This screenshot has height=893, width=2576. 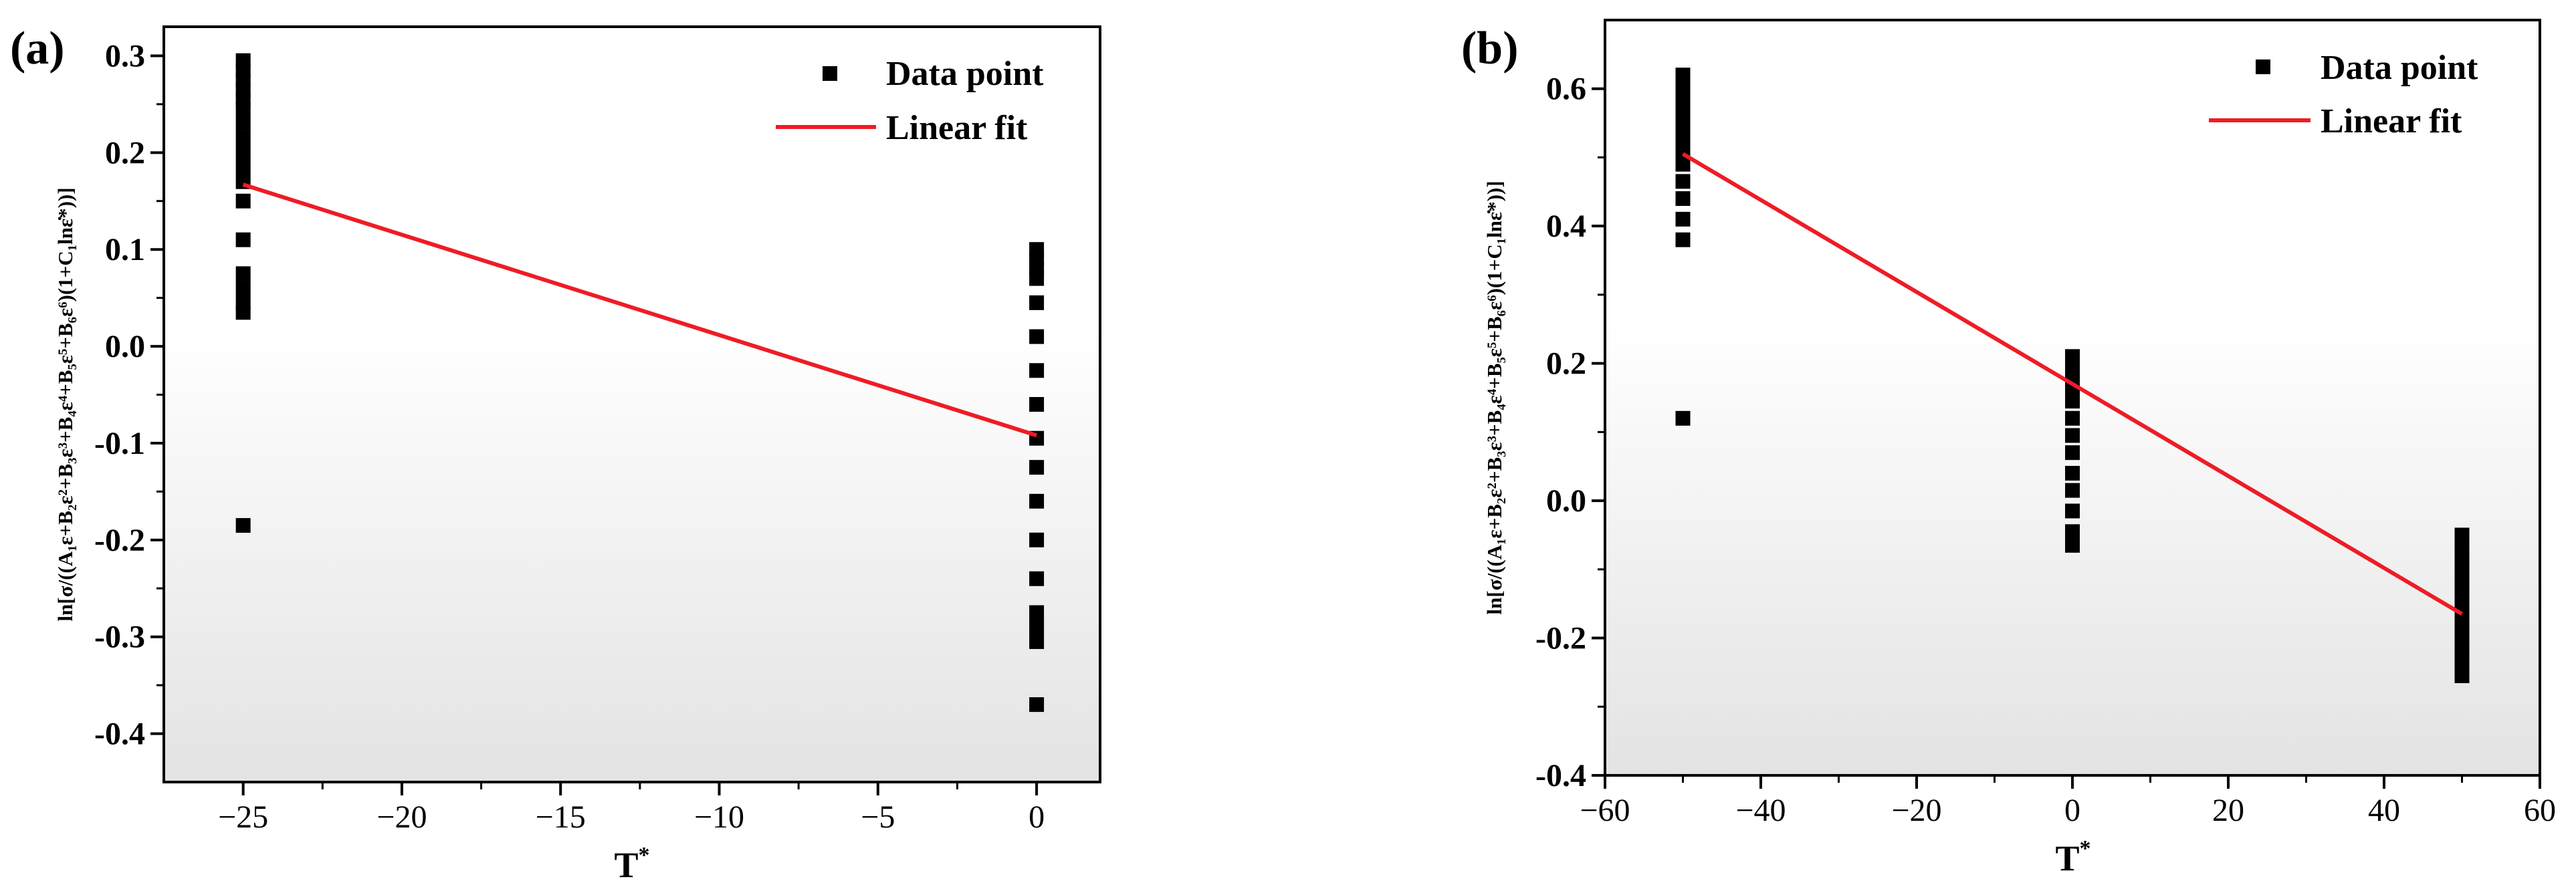 What do you see at coordinates (1761, 810) in the screenshot?
I see `x-tick-label-b: −40` at bounding box center [1761, 810].